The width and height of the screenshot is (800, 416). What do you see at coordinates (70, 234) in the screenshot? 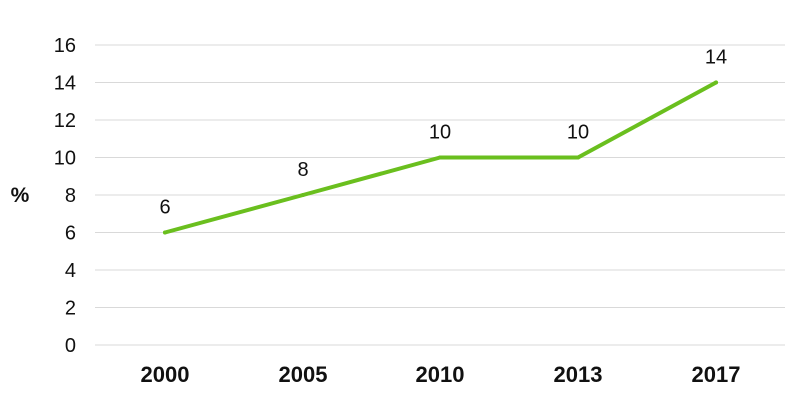
I see `y-tick-label: 6` at bounding box center [70, 234].